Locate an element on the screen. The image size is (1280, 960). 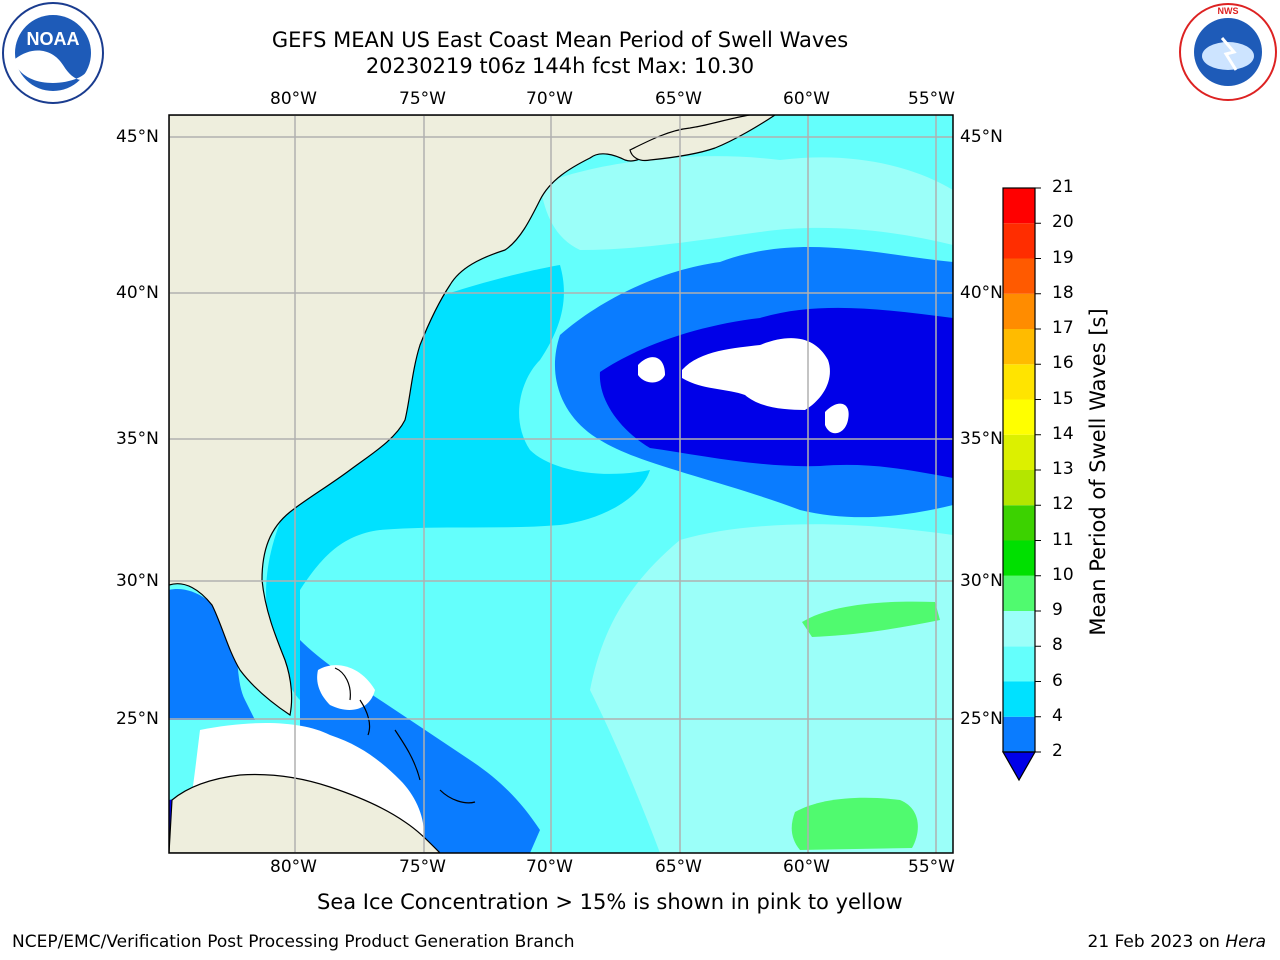
colorbar-tick-label: 11 is located at coordinates (1063, 539).